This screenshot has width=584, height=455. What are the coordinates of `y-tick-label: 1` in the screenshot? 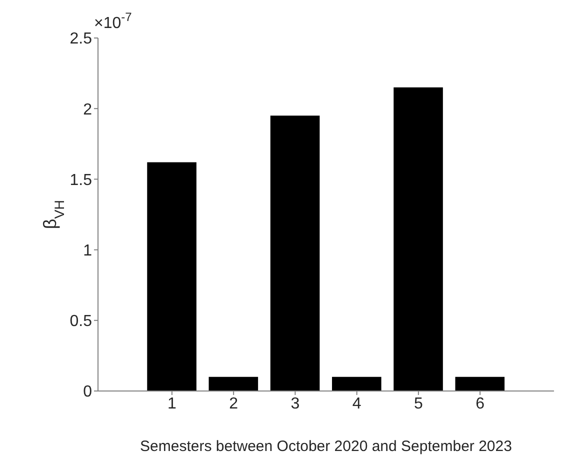 It's located at (87, 251).